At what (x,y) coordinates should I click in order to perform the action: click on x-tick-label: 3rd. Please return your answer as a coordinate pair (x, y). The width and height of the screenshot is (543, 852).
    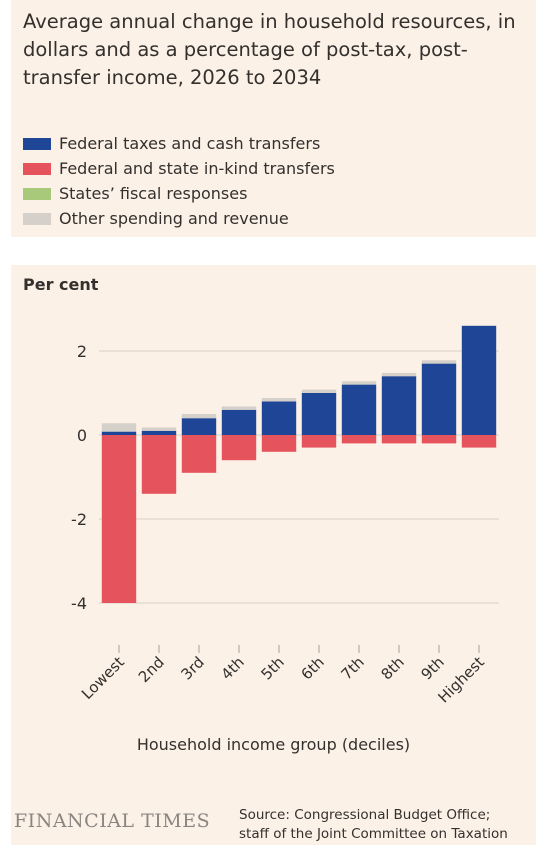
    Looking at the image, I should click on (192, 668).